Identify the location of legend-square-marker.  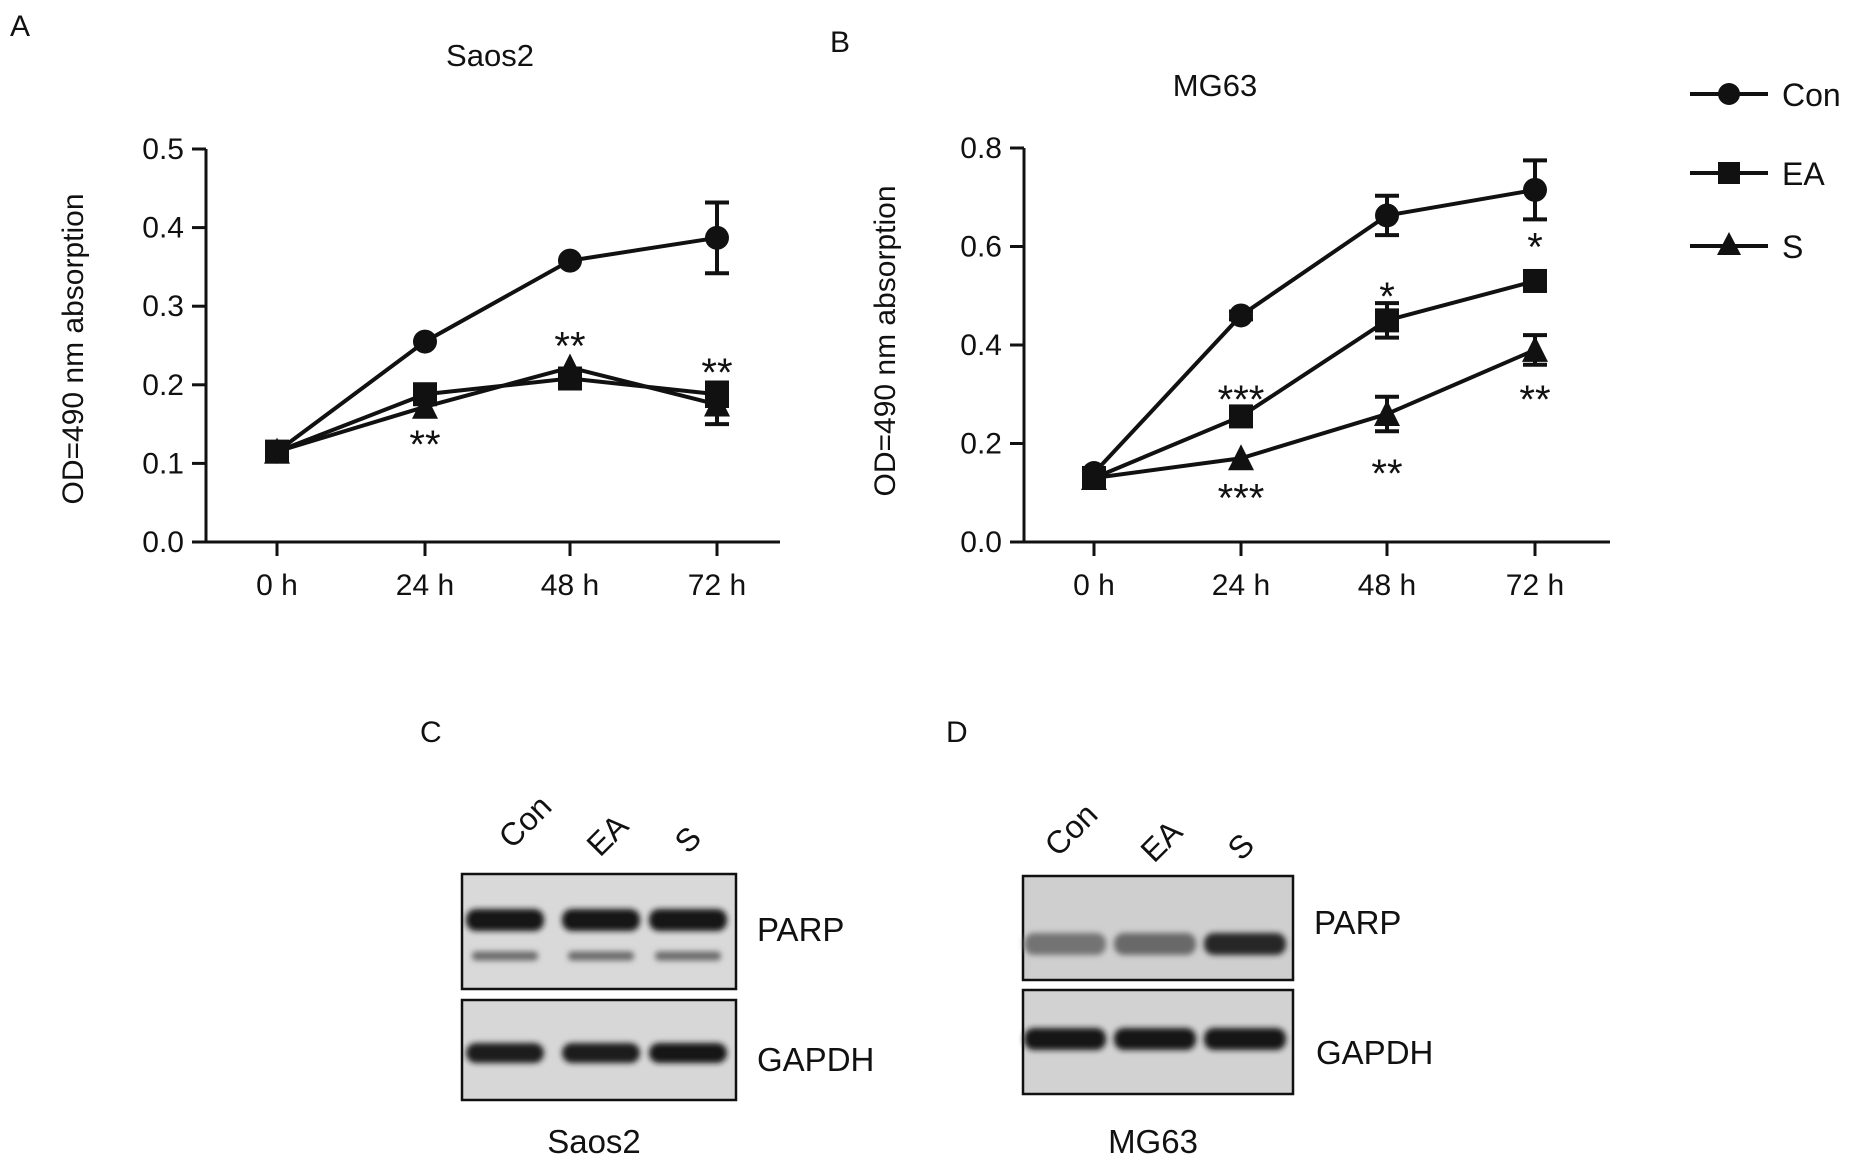
(1729, 173).